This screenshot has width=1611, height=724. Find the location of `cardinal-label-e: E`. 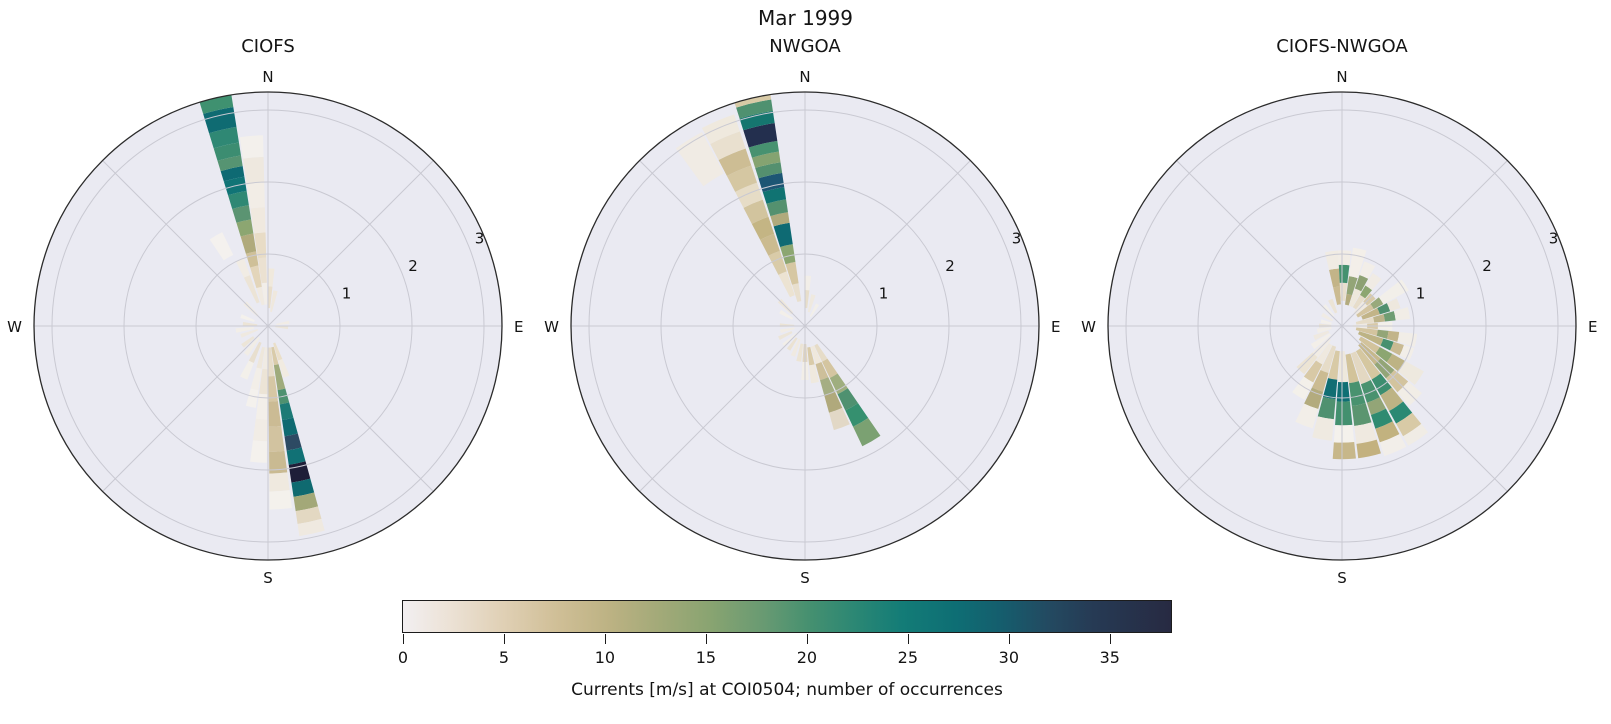

cardinal-label-e: E is located at coordinates (1592, 327).